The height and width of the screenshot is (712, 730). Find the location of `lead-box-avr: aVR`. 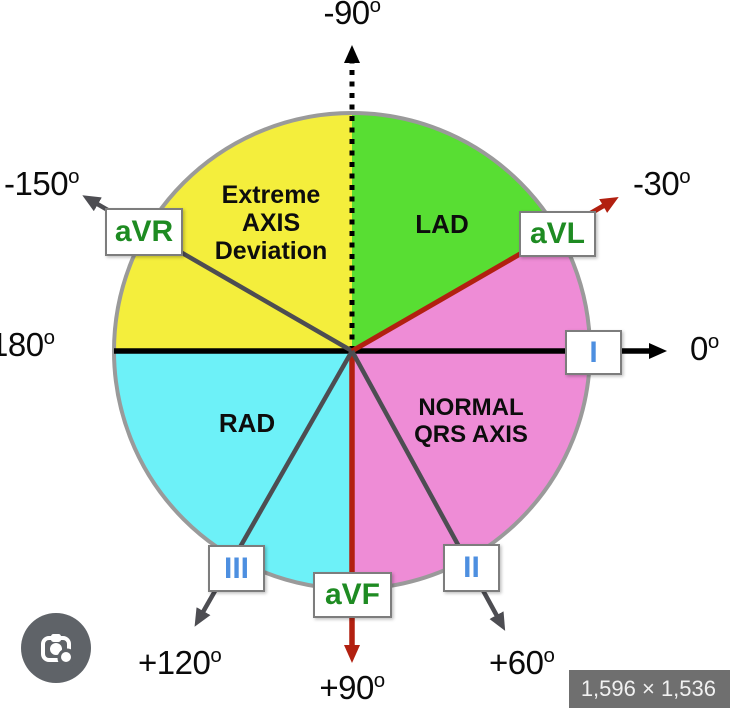

lead-box-avr: aVR is located at coordinates (144, 232).